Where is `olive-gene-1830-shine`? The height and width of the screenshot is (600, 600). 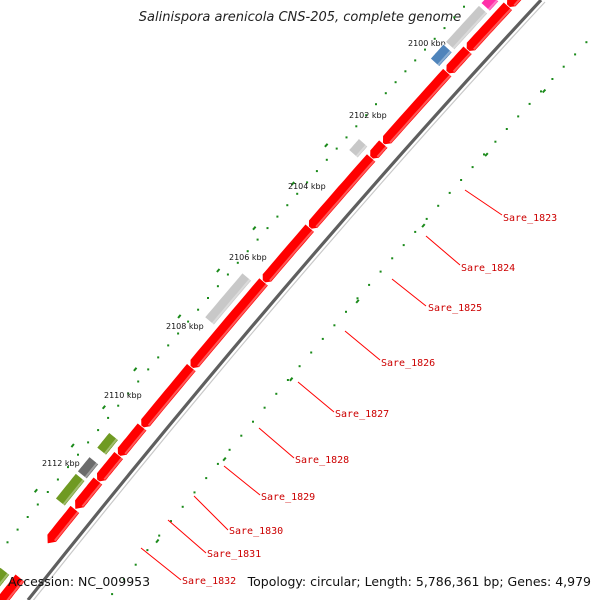
olive-gene-1830-shine is located at coordinates (110, 446).